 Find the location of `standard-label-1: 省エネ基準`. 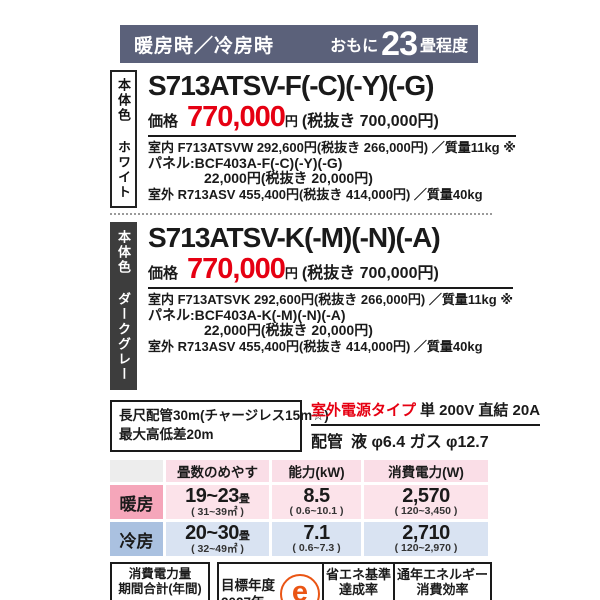

standard-label-1: 省エネ基準 is located at coordinates (358, 574).